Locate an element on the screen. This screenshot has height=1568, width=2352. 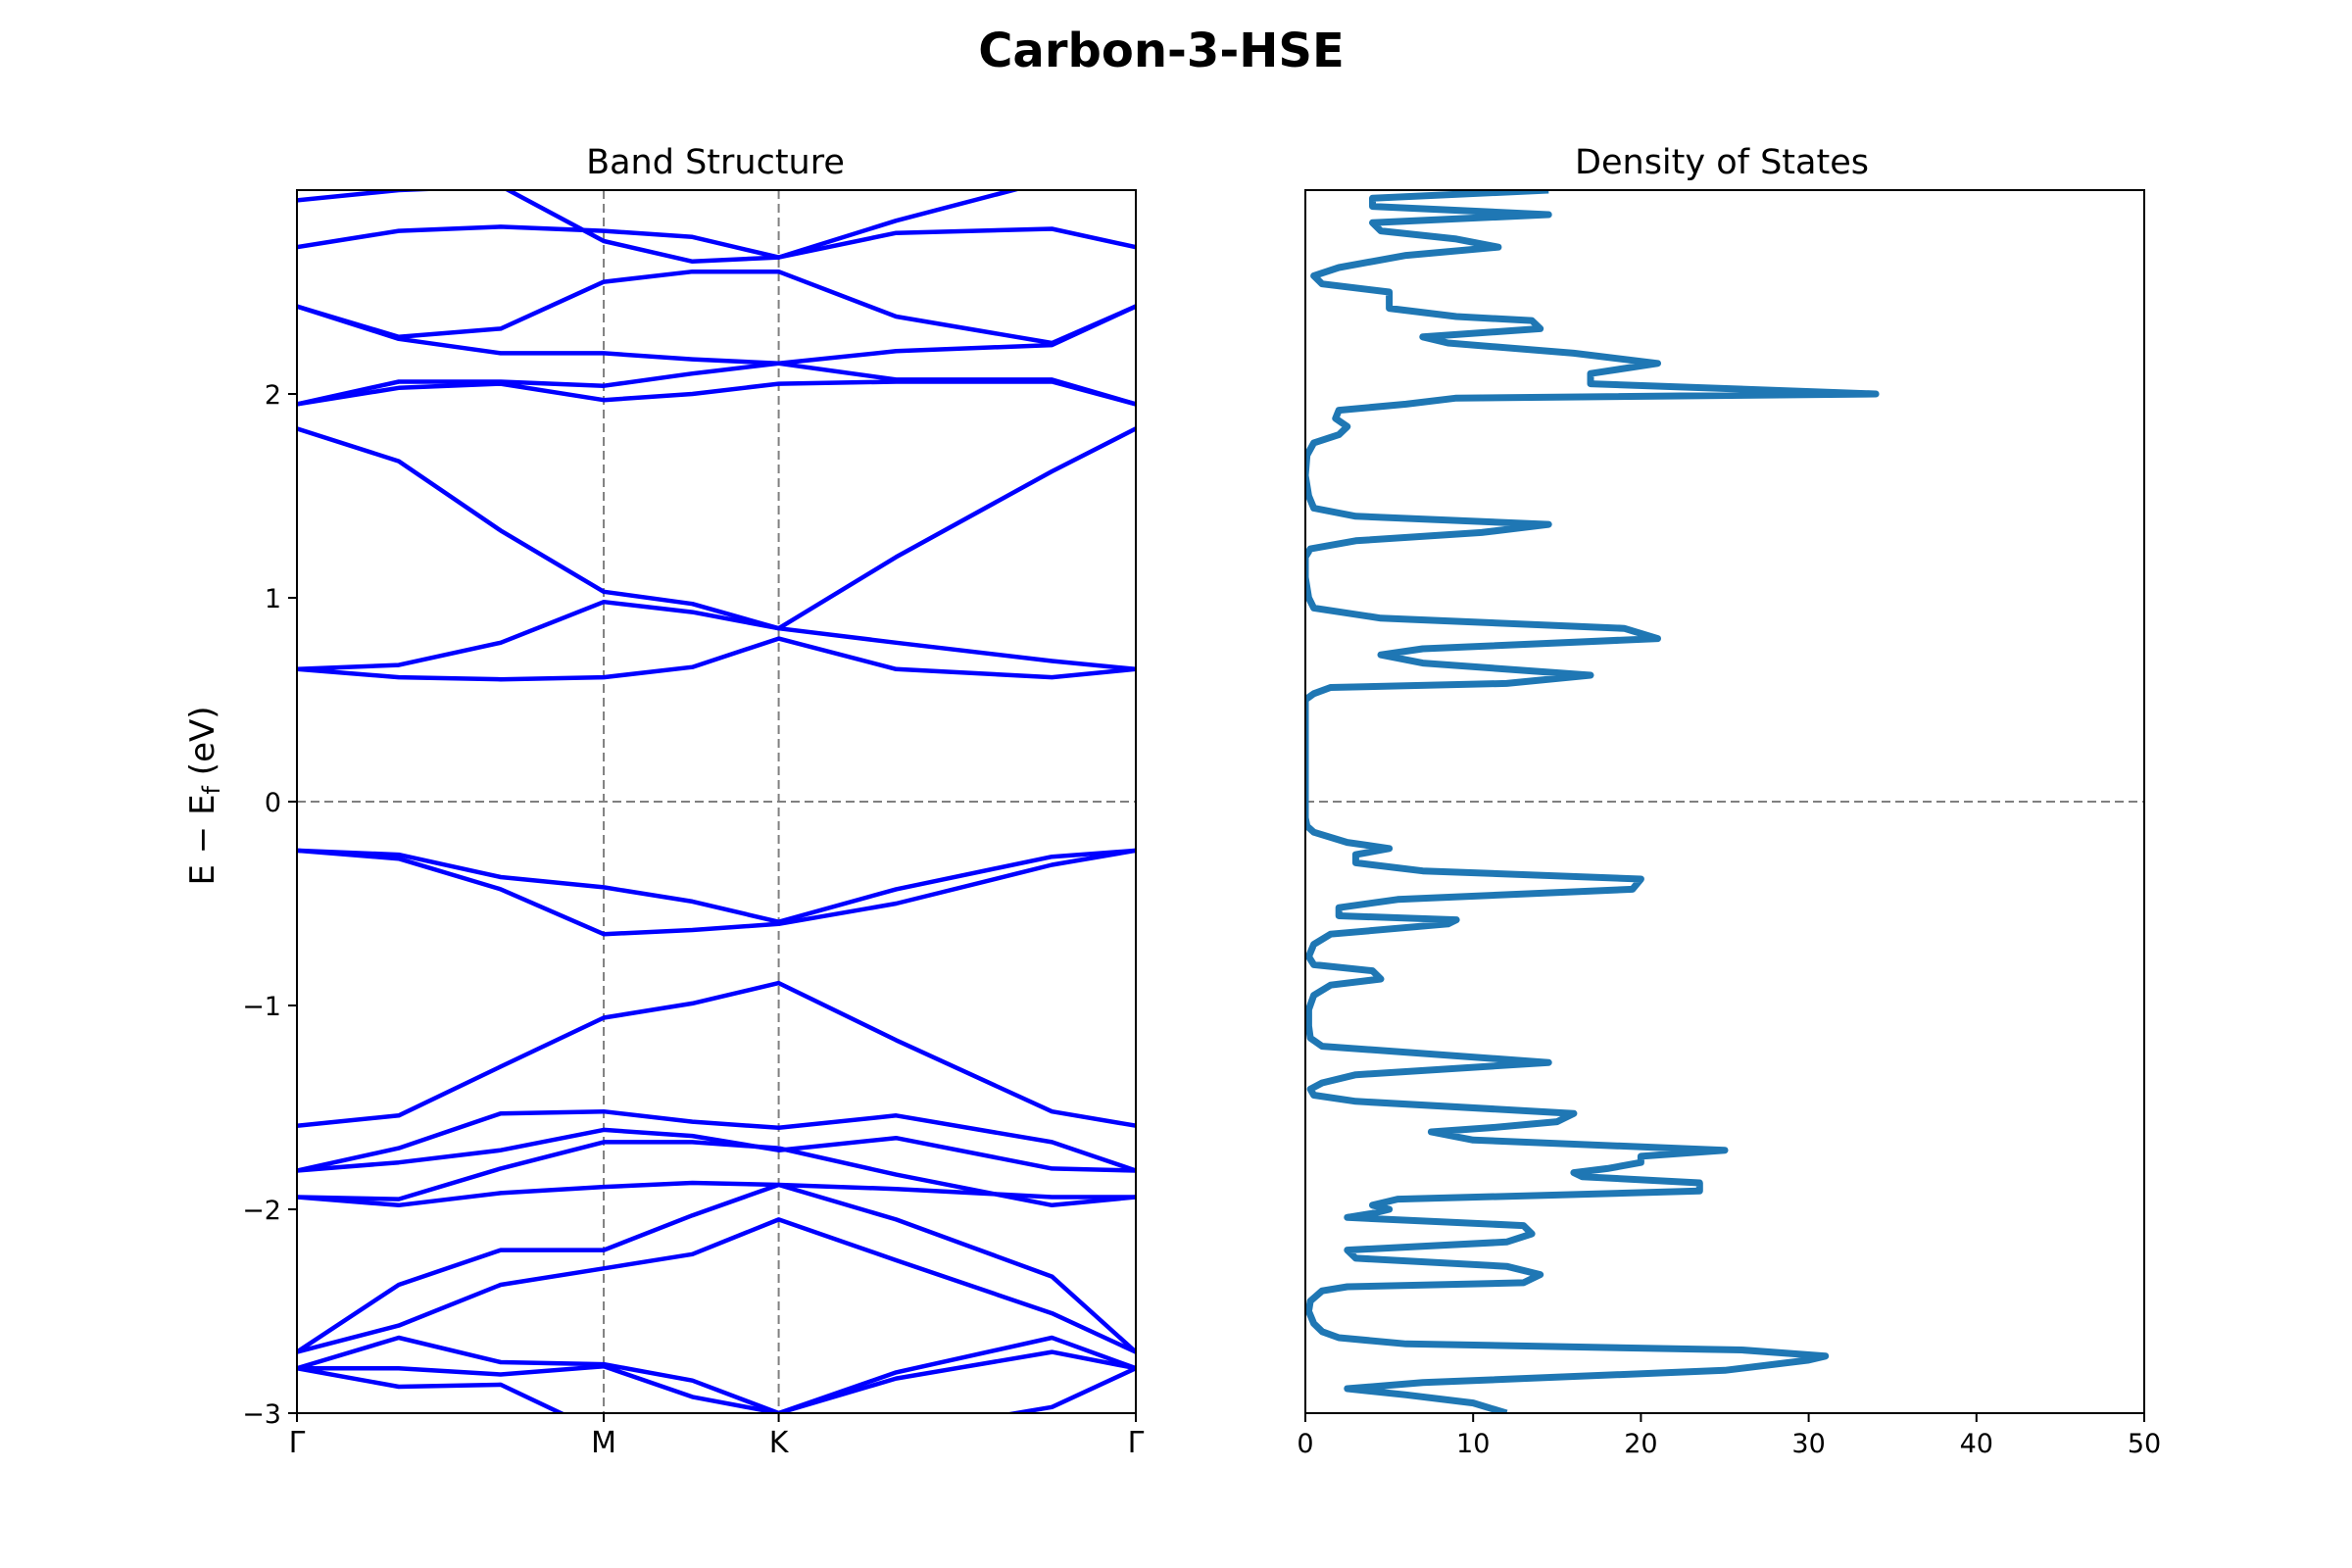
dos-xtick-label: 10 is located at coordinates (1473, 1444).